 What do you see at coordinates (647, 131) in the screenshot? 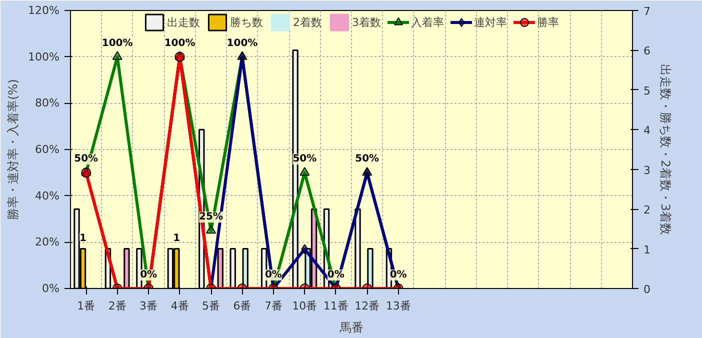
I see `y2-tick-label: 4` at bounding box center [647, 131].